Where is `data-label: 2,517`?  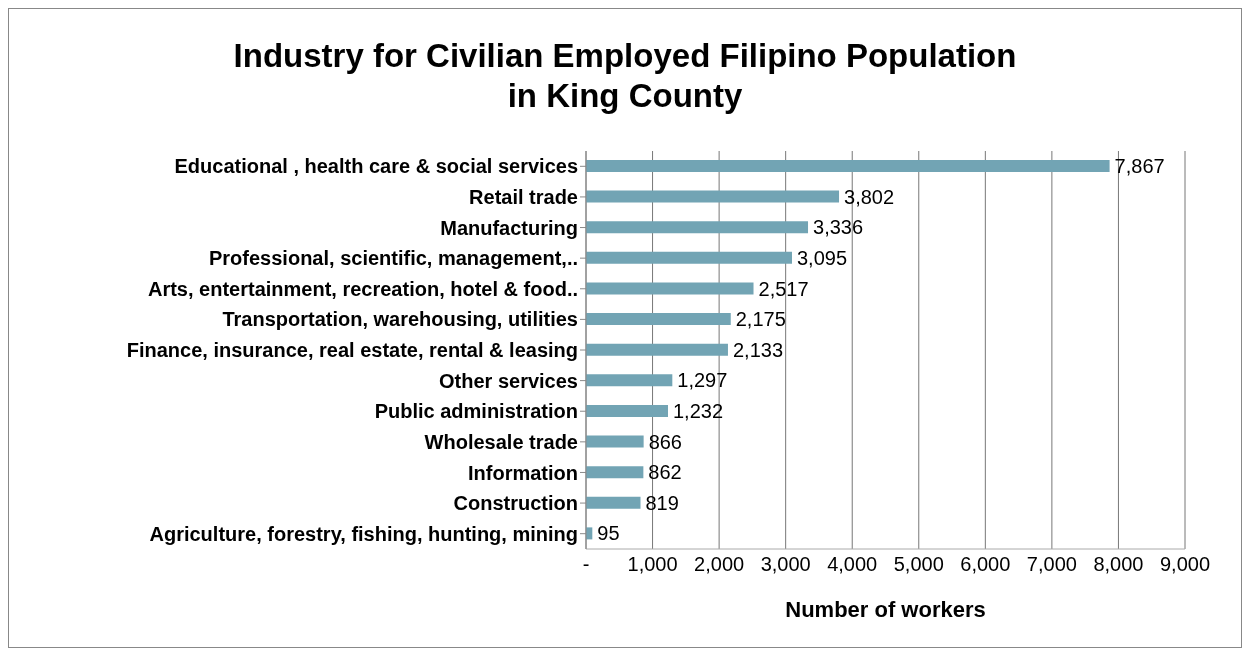
data-label: 2,517 is located at coordinates (783, 288).